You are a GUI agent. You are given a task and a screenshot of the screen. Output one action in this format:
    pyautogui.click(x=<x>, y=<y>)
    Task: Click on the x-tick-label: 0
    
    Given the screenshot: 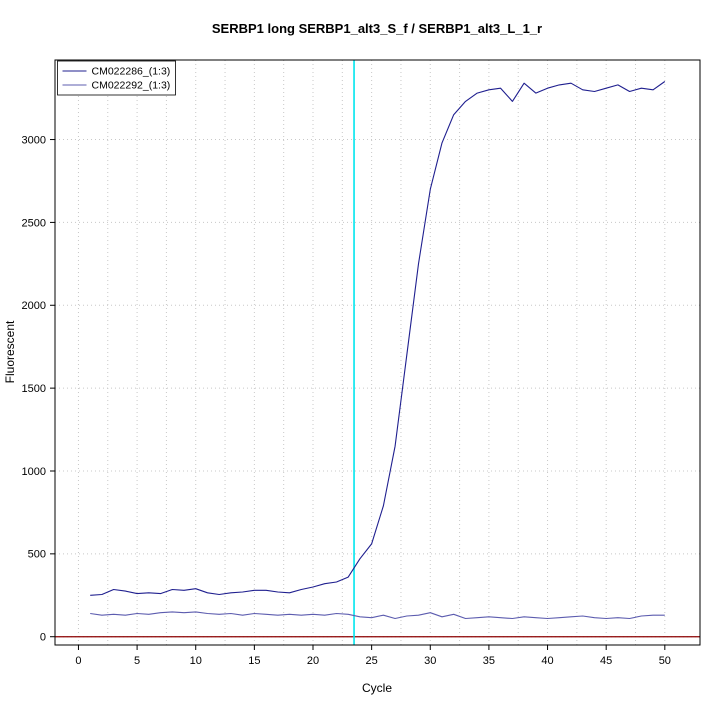 What is the action you would take?
    pyautogui.click(x=78, y=661)
    